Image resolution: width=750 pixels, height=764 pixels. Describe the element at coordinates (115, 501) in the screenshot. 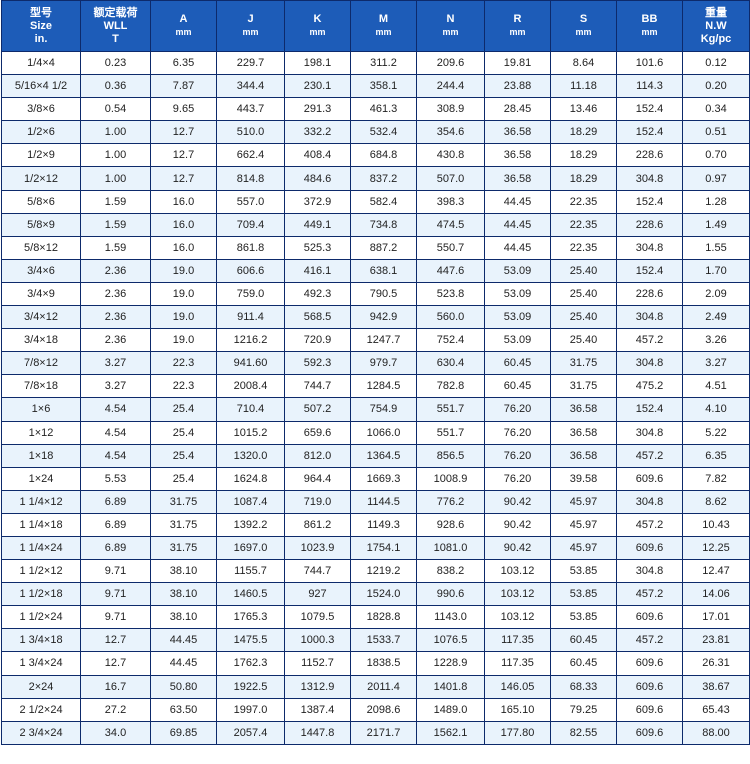

I see `table-cell: 6.89` at that location.